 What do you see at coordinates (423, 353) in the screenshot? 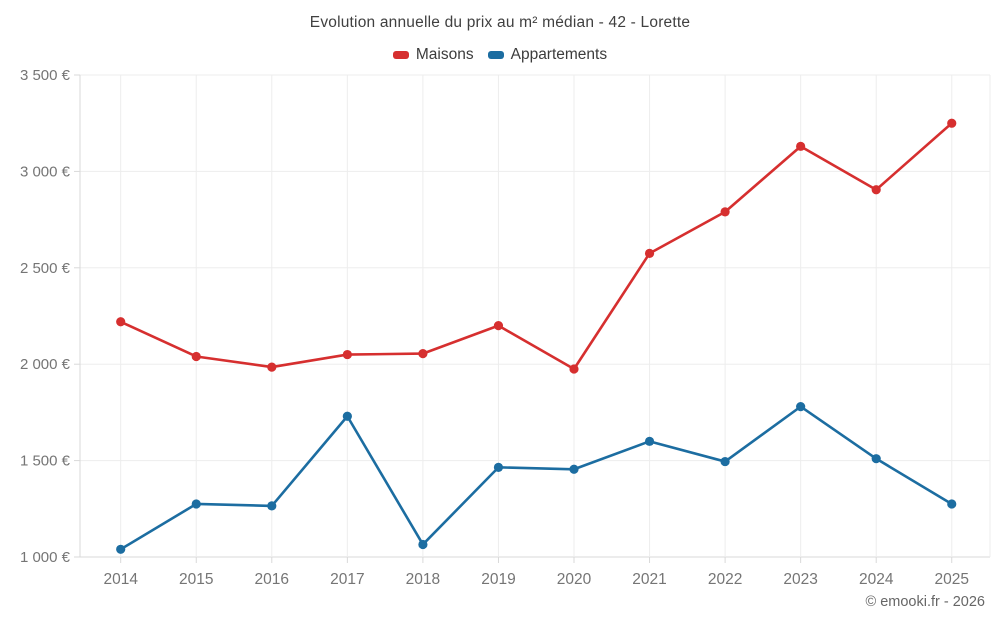
I see `data-point-maisons-2018` at bounding box center [423, 353].